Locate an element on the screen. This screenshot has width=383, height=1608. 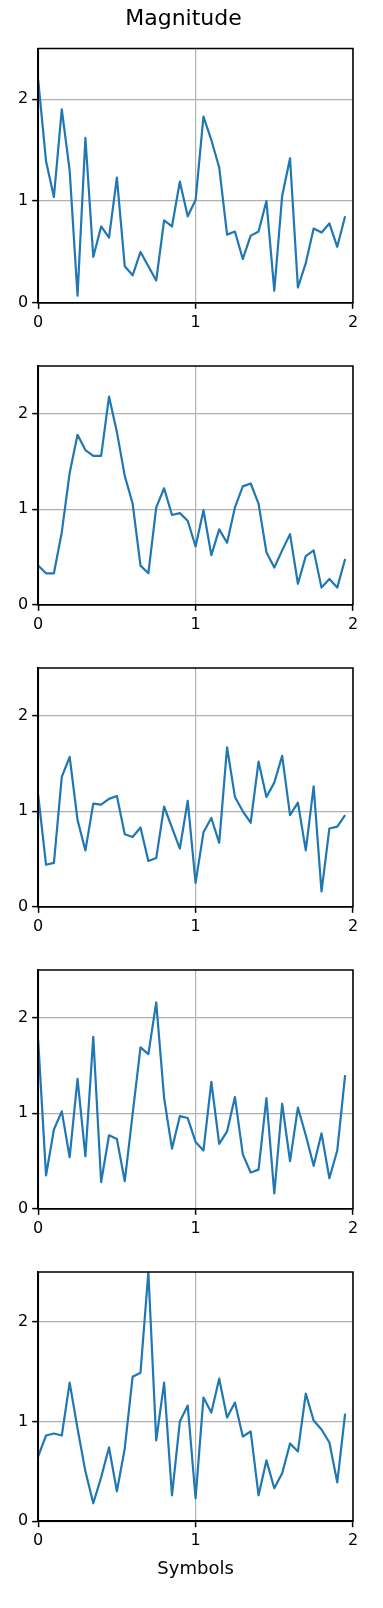
x-axis-title: Symbols is located at coordinates (195, 1567).